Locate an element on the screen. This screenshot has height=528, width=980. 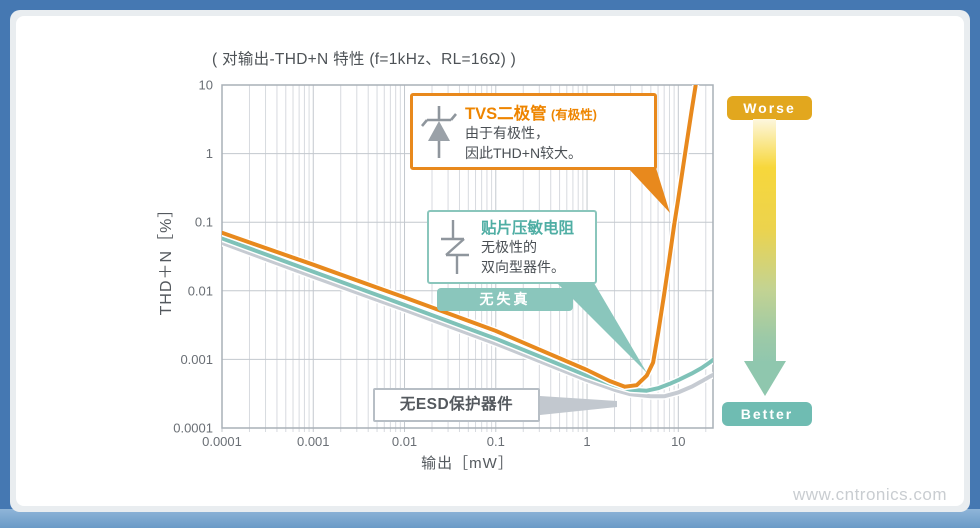
arrow-down-head-icon is located at coordinates (765, 378).